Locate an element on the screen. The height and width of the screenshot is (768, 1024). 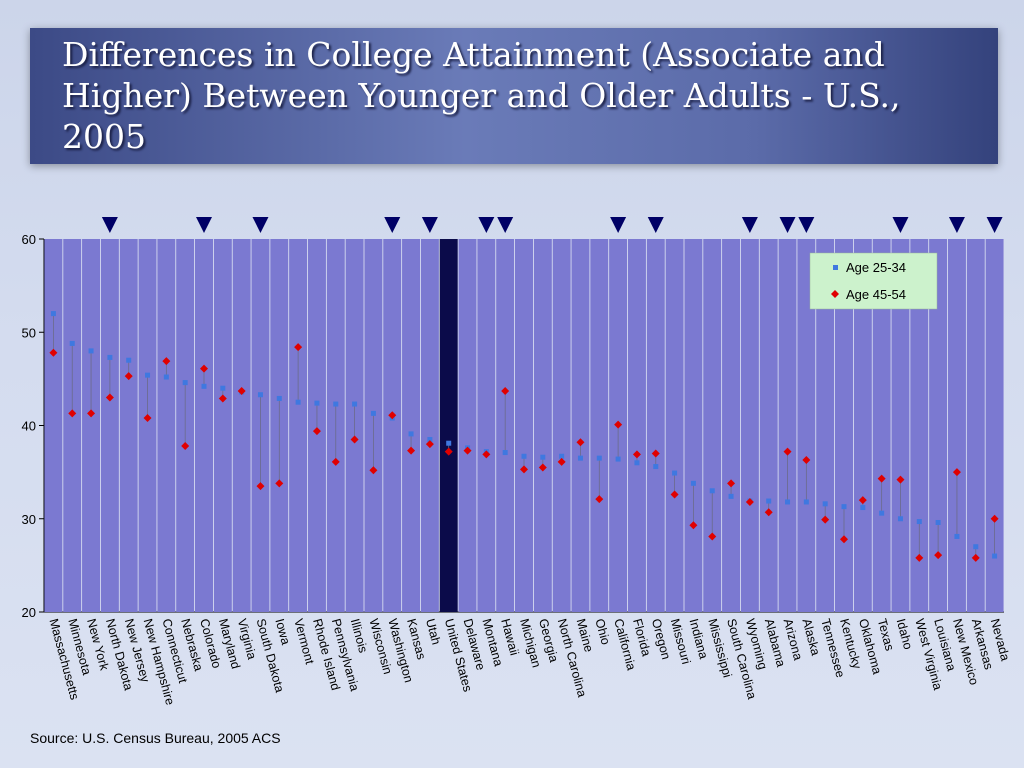
y-tick-label: 40 is located at coordinates (29, 426).